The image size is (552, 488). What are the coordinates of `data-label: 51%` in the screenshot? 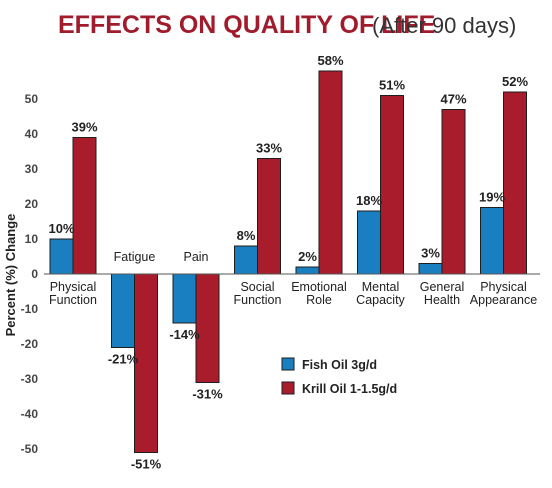 It's located at (392, 85).